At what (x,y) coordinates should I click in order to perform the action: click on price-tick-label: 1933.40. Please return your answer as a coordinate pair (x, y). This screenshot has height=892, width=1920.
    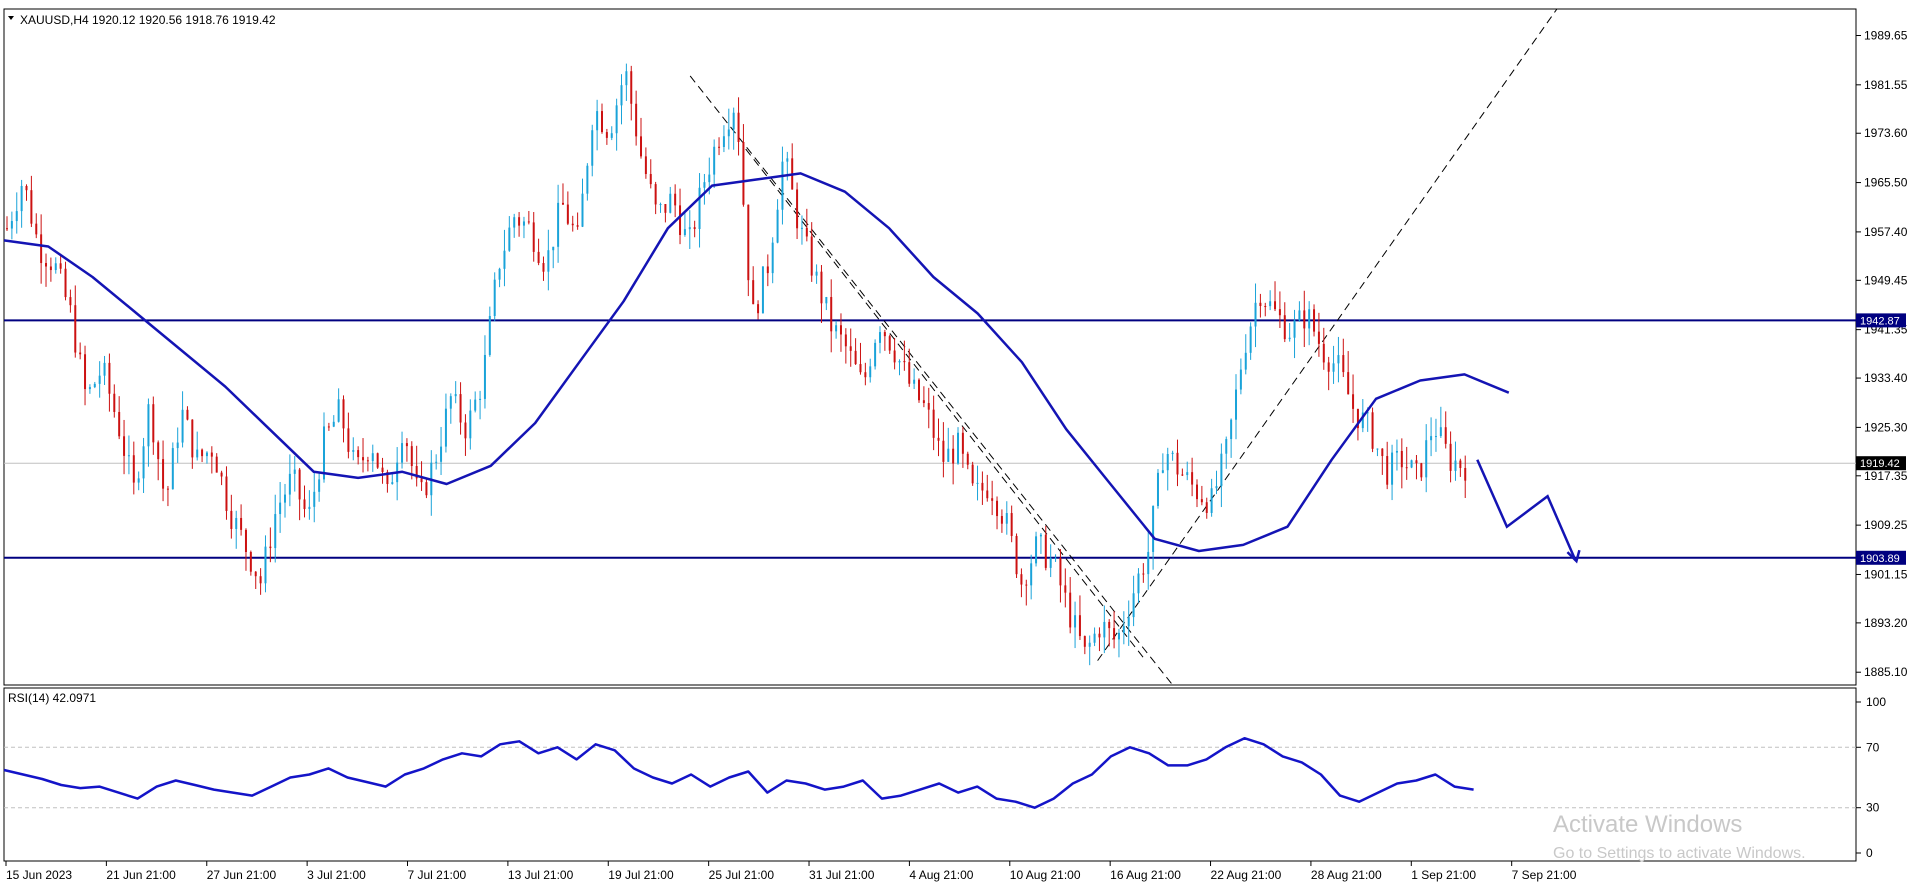
    Looking at the image, I should click on (1886, 378).